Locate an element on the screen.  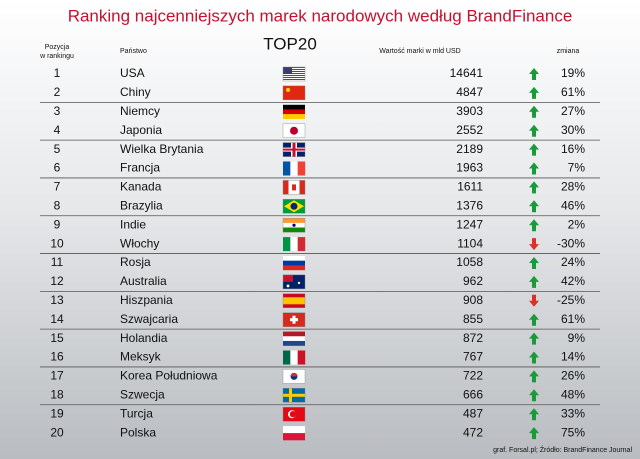
brand-value: 1963 is located at coordinates (469, 168).